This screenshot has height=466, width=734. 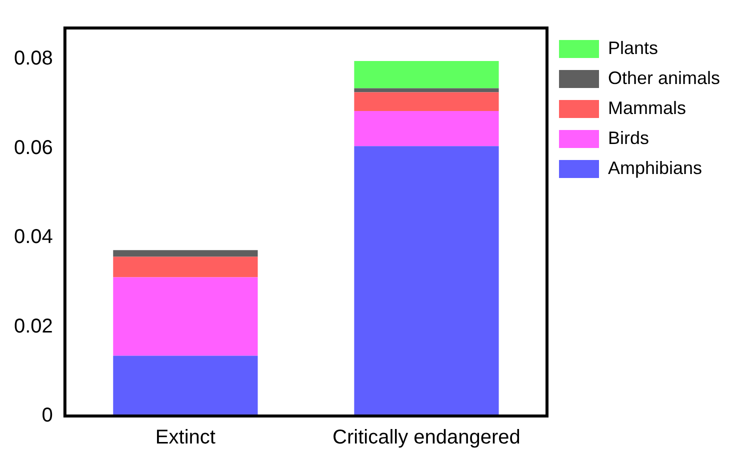 What do you see at coordinates (655, 168) in the screenshot?
I see `legend-label: Amphibians` at bounding box center [655, 168].